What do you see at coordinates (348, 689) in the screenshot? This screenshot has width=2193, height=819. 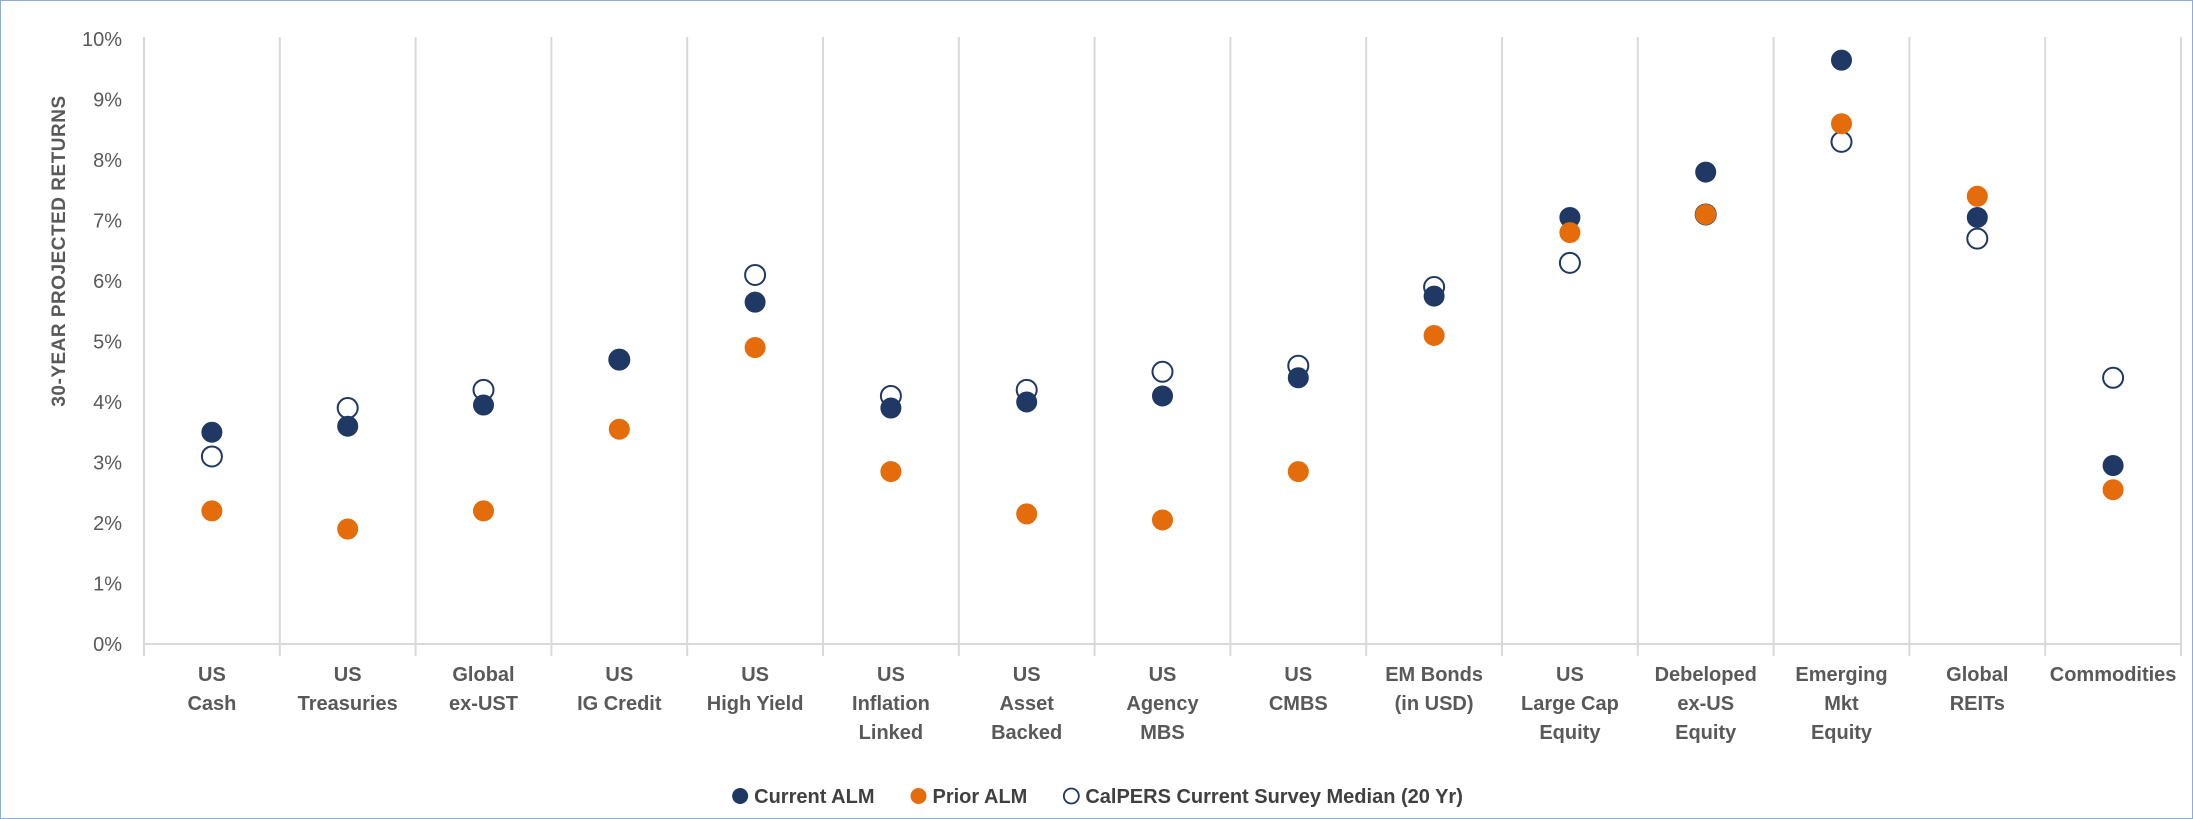 I see `x-tick-label: US Treasuries` at bounding box center [348, 689].